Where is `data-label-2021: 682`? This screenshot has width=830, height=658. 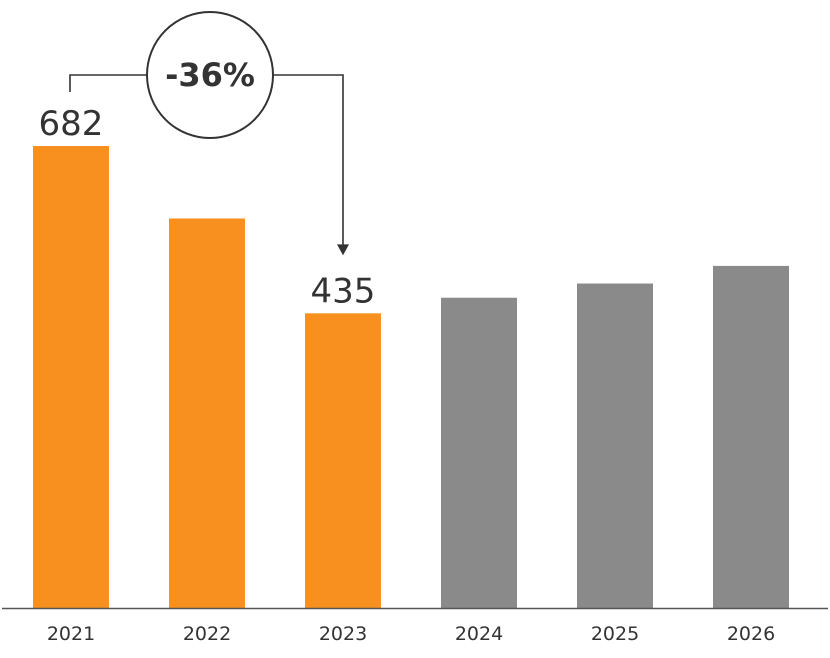
data-label-2021: 682 is located at coordinates (71, 124).